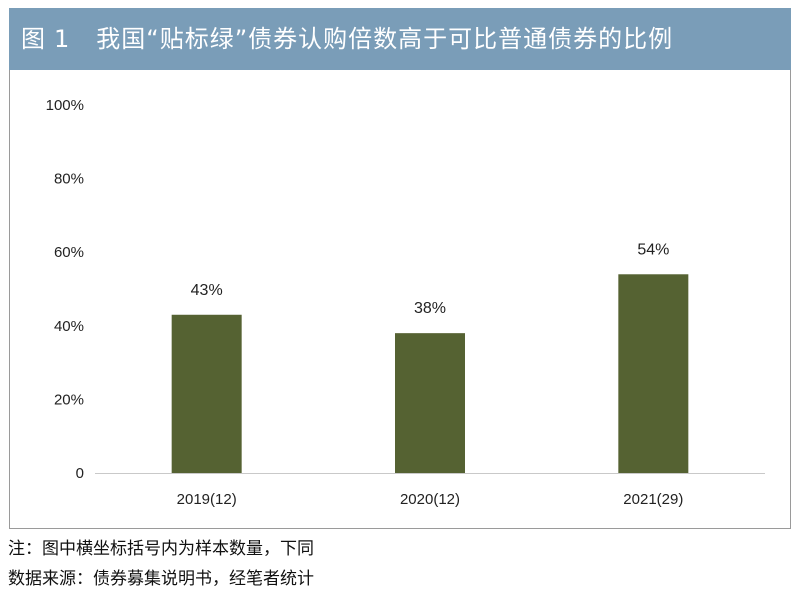 Image resolution: width=800 pixels, height=604 pixels. Describe the element at coordinates (653, 249) in the screenshot. I see `data-label: 54%` at that location.